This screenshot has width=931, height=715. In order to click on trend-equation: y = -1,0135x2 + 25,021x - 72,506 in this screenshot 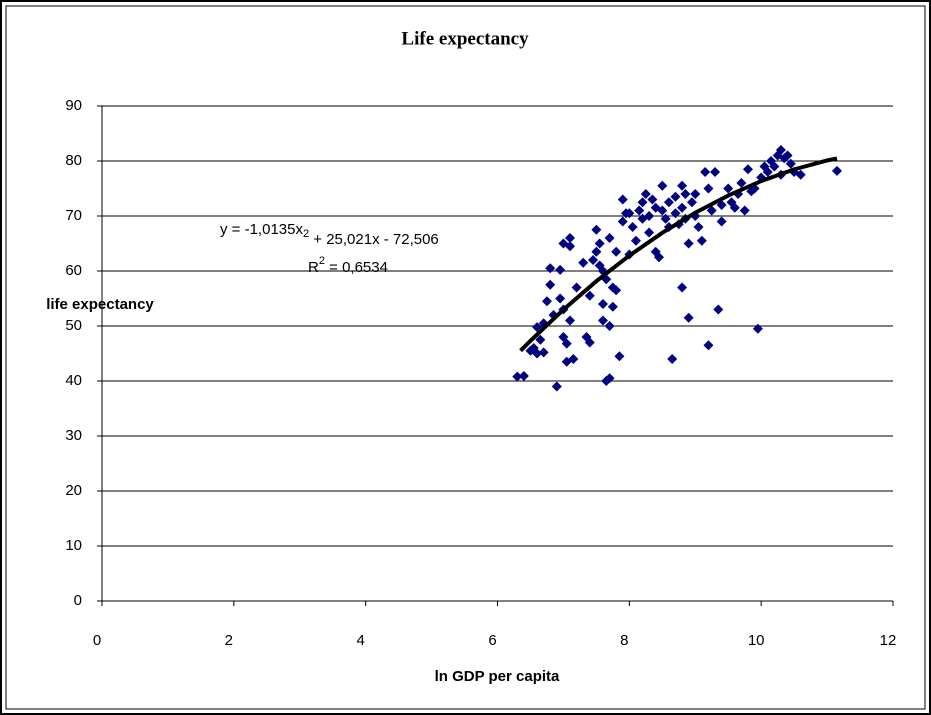, I will do `click(329, 234)`.